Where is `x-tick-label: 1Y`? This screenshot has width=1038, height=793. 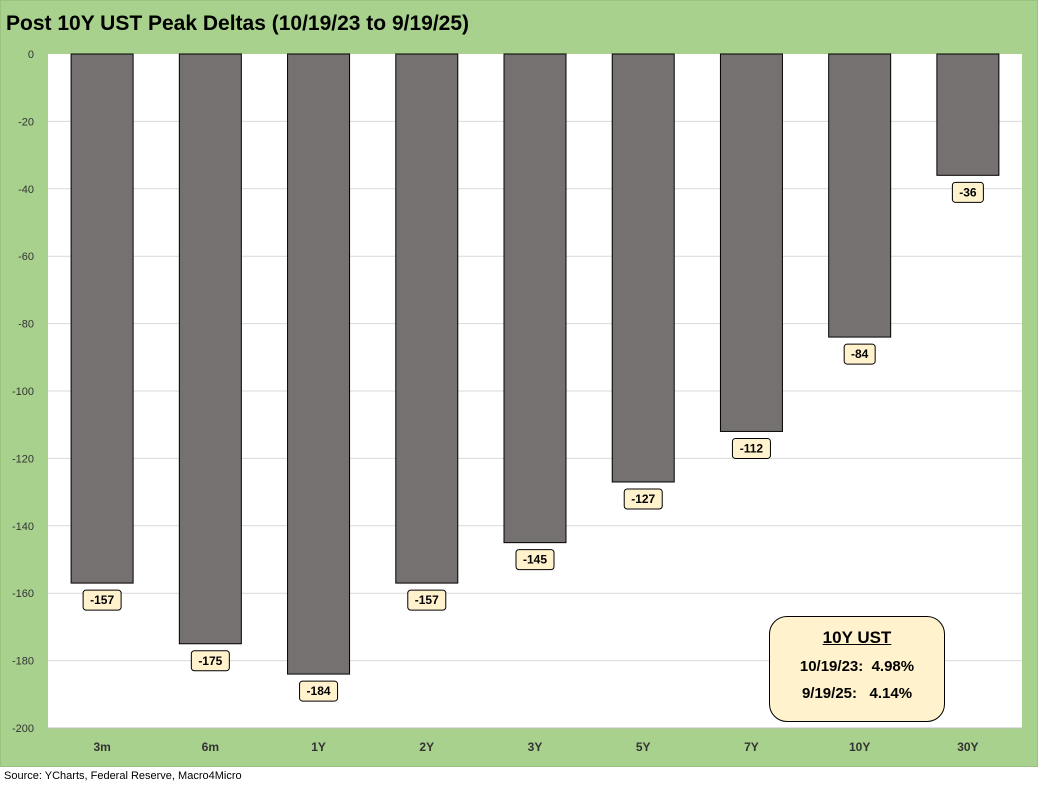
x-tick-label: 1Y is located at coordinates (318, 747).